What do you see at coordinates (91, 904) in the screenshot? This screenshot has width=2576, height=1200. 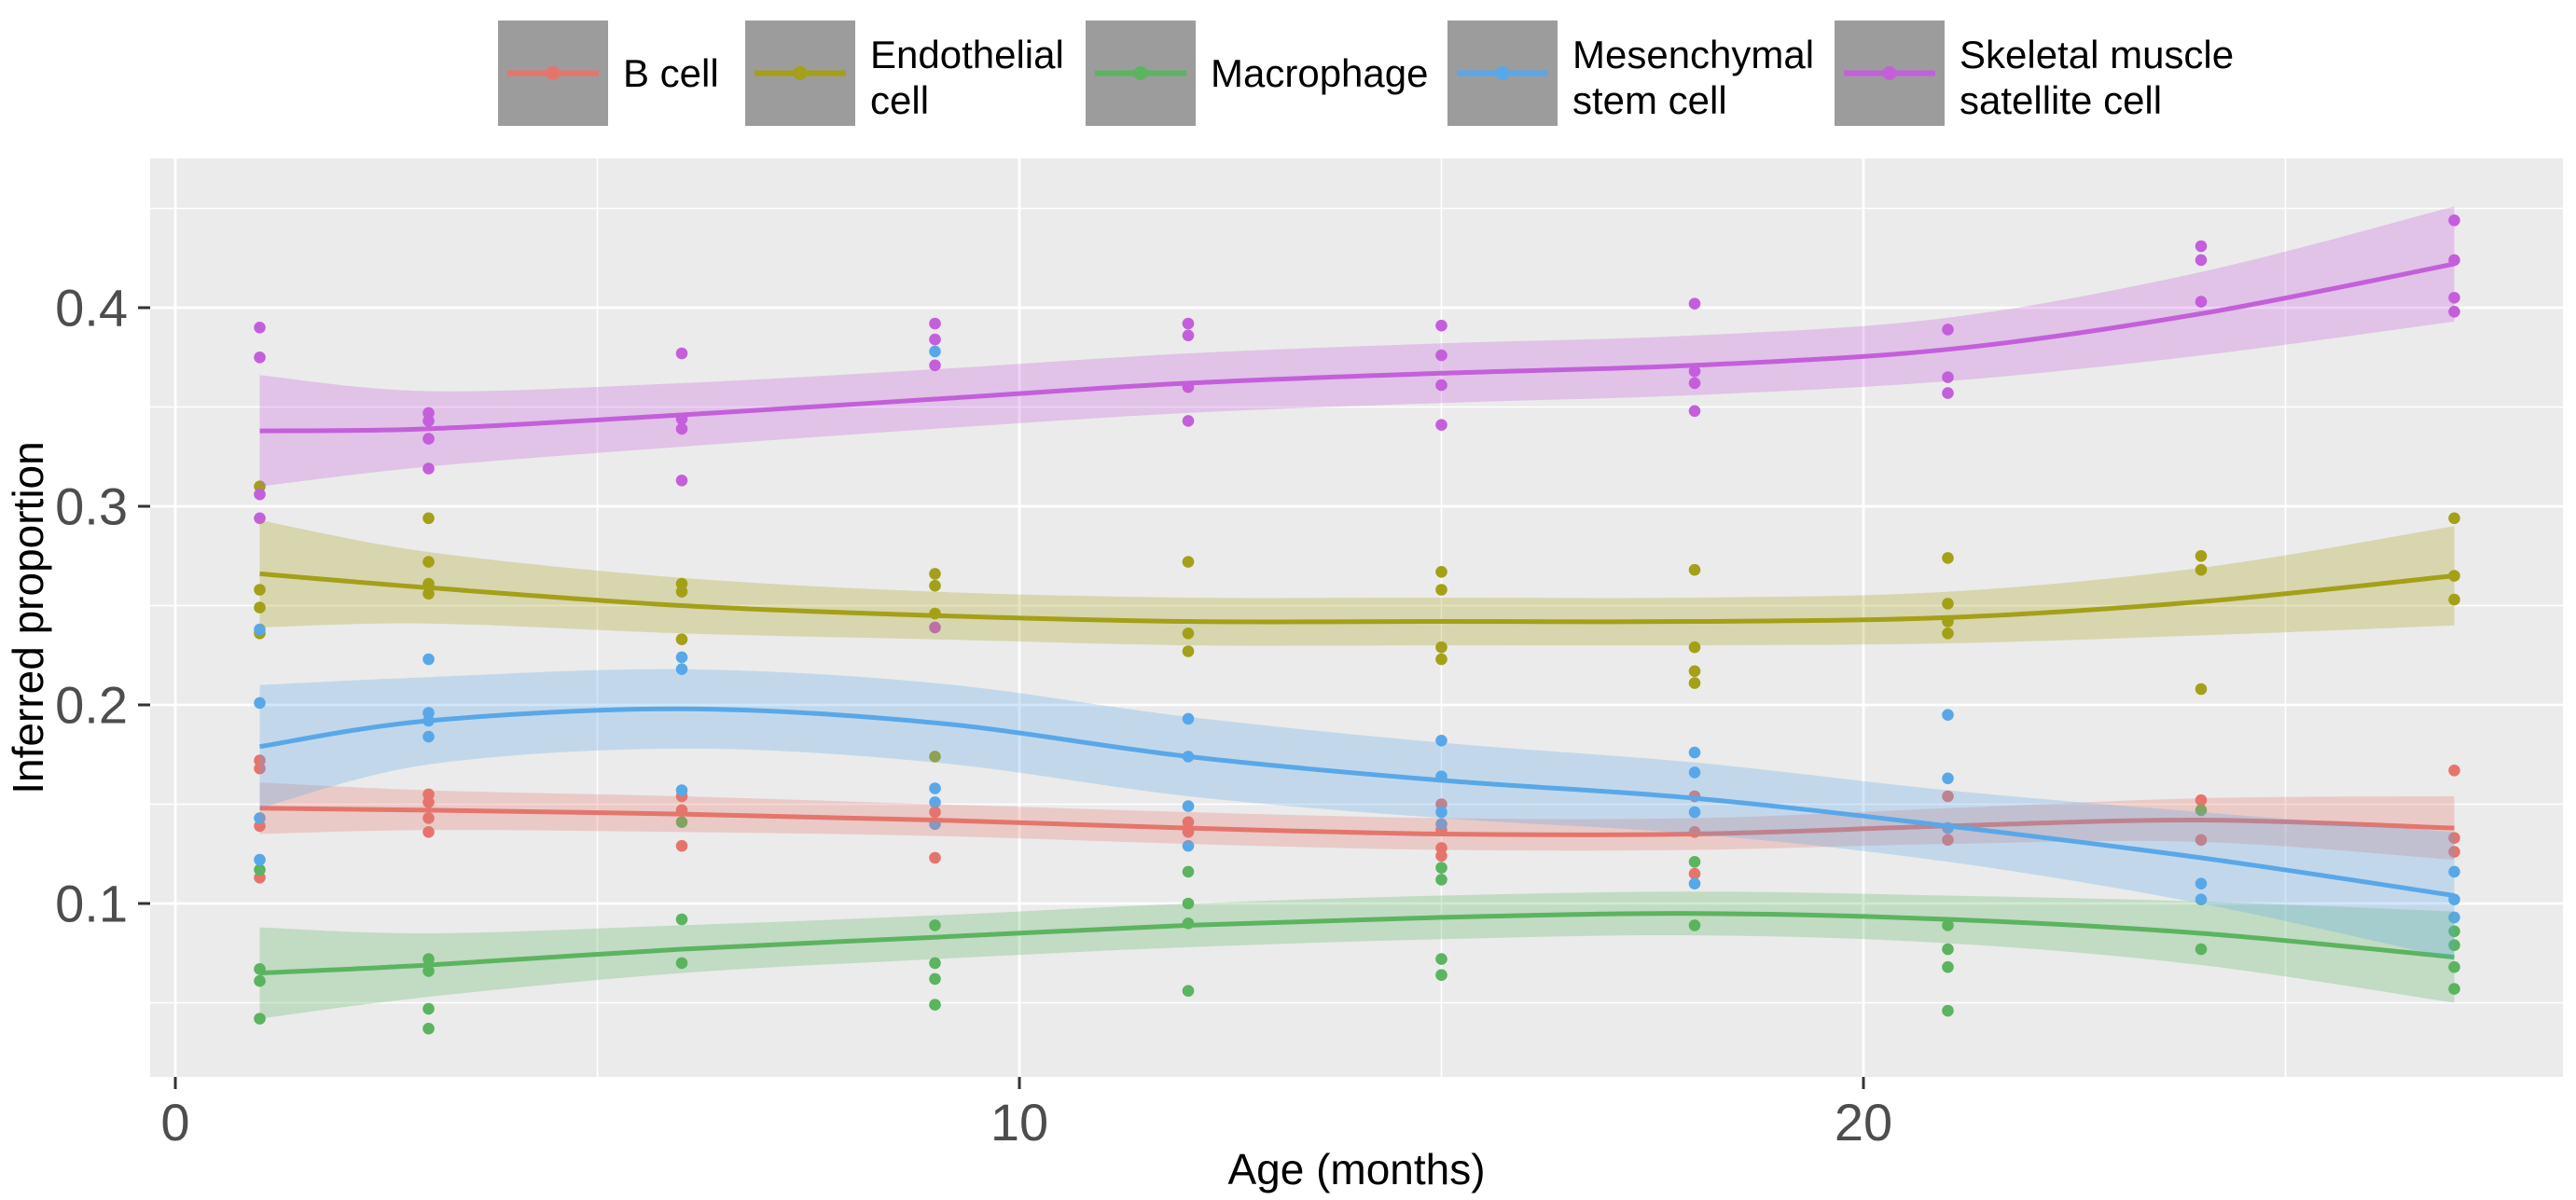 I see `y-tick-label: 0.1` at bounding box center [91, 904].